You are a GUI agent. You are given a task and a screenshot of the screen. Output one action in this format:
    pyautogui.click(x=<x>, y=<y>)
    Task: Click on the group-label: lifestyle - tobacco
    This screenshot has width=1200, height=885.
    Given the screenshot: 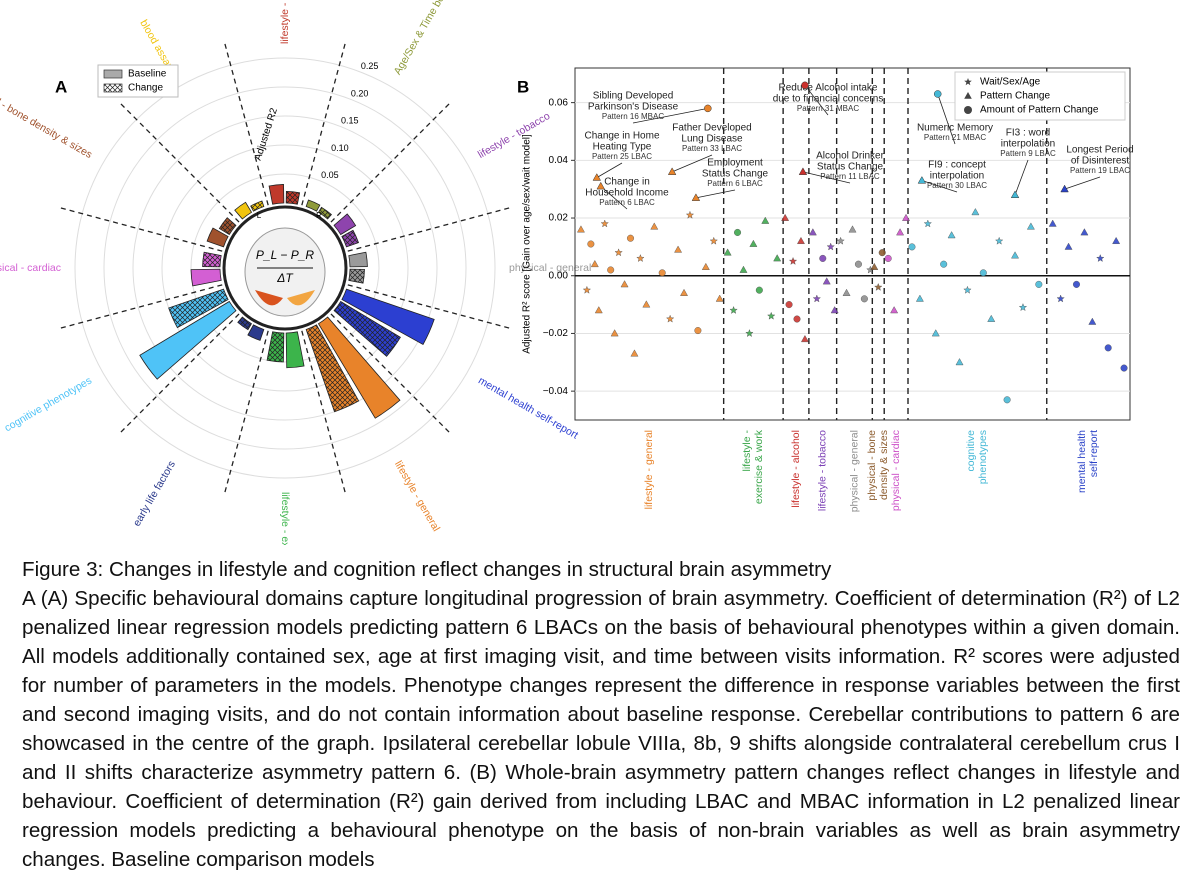 What is the action you would take?
    pyautogui.click(x=823, y=470)
    